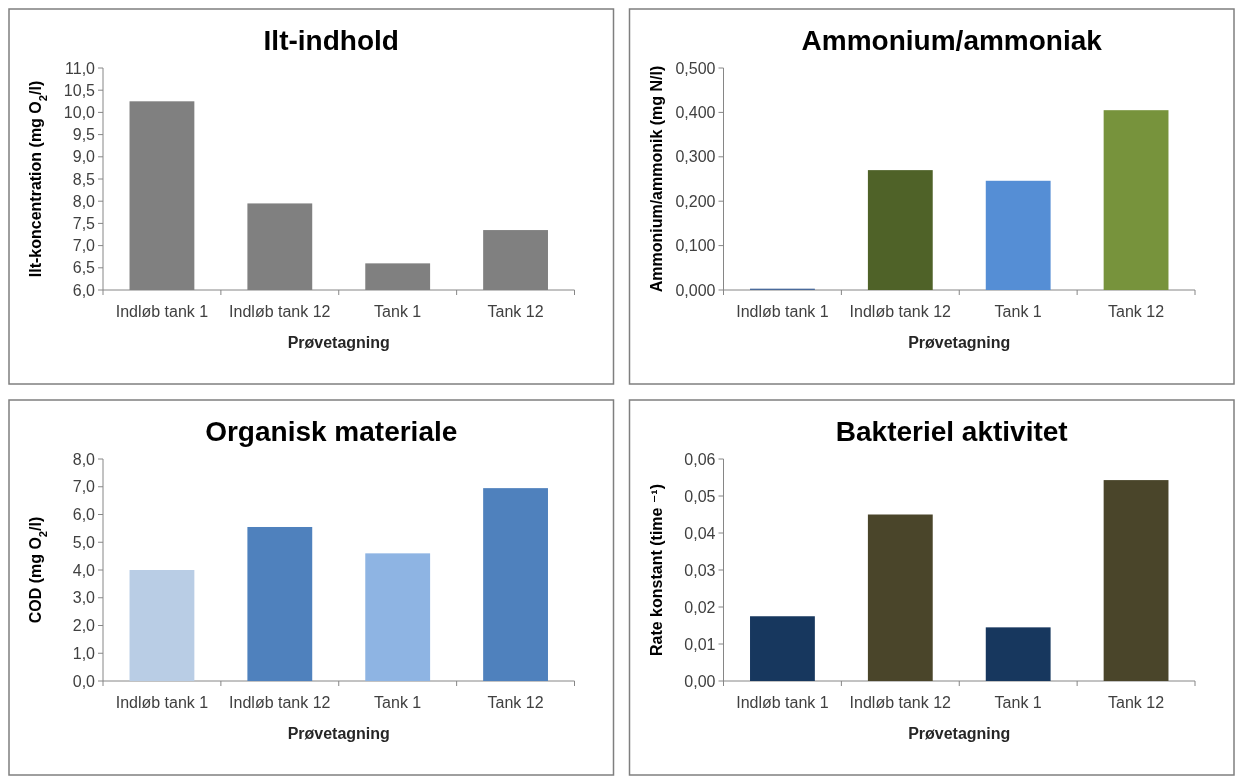  Describe the element at coordinates (695, 290) in the screenshot. I see `y-tick-label: 0,000` at that location.